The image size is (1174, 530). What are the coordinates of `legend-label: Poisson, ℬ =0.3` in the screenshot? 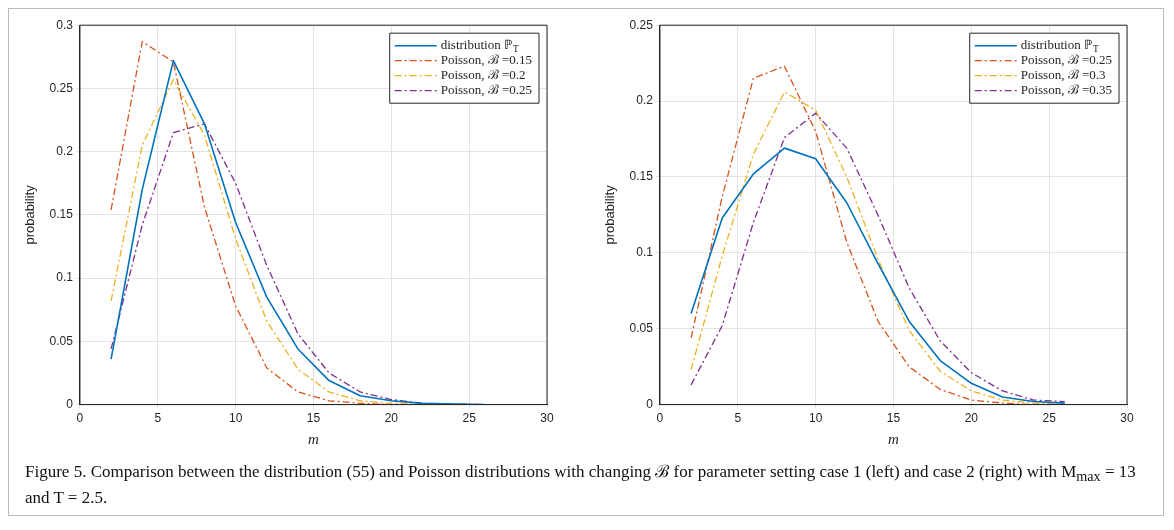 It's located at (1063, 75).